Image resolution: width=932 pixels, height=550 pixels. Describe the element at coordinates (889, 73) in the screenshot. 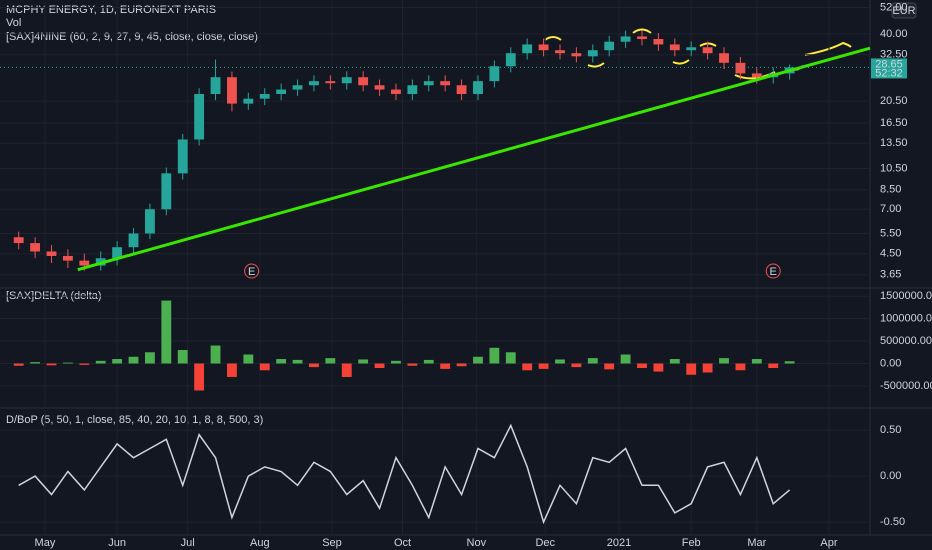

I see `countdown: 52:32` at that location.